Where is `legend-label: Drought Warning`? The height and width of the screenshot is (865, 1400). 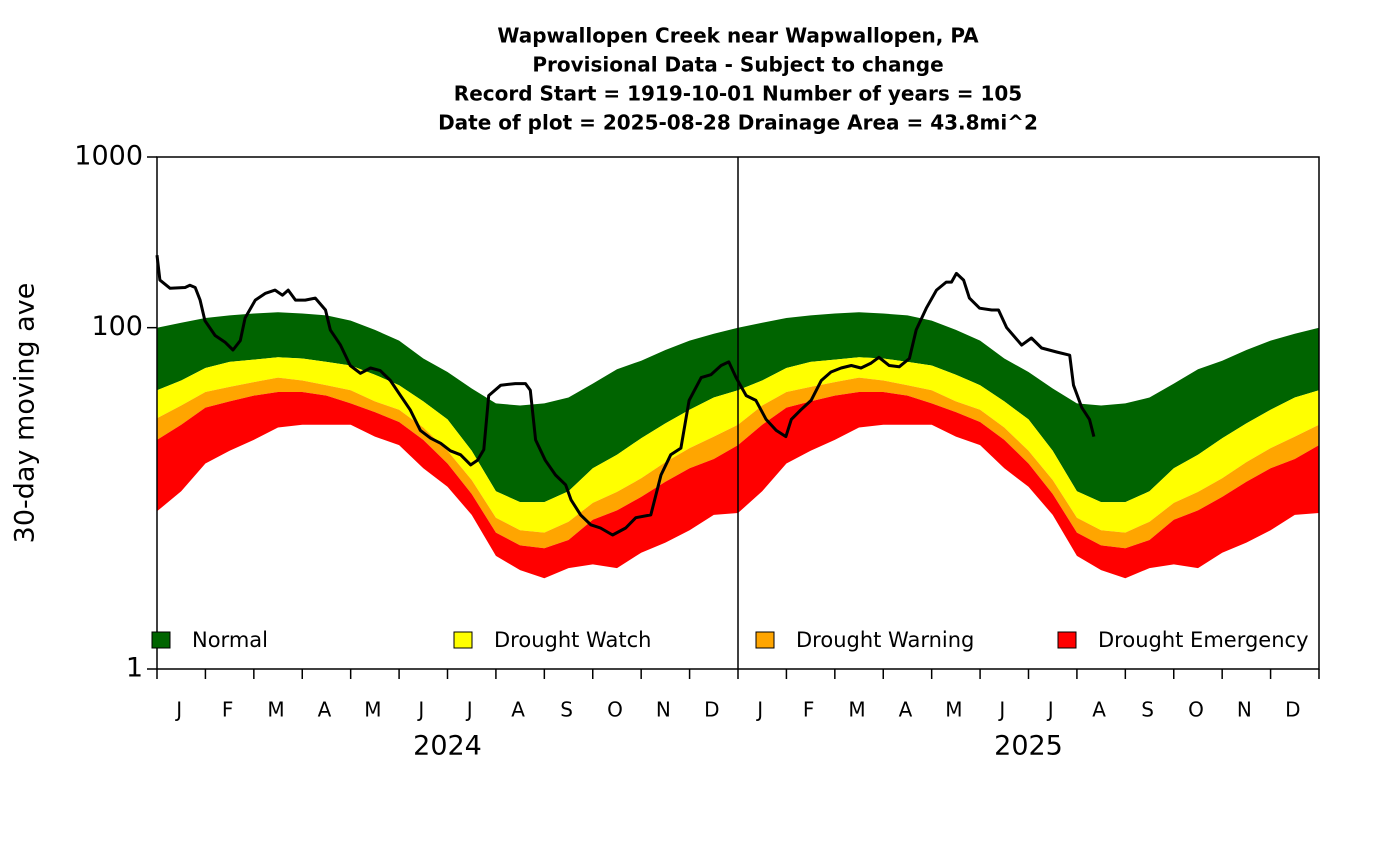 legend-label: Drought Warning is located at coordinates (885, 640).